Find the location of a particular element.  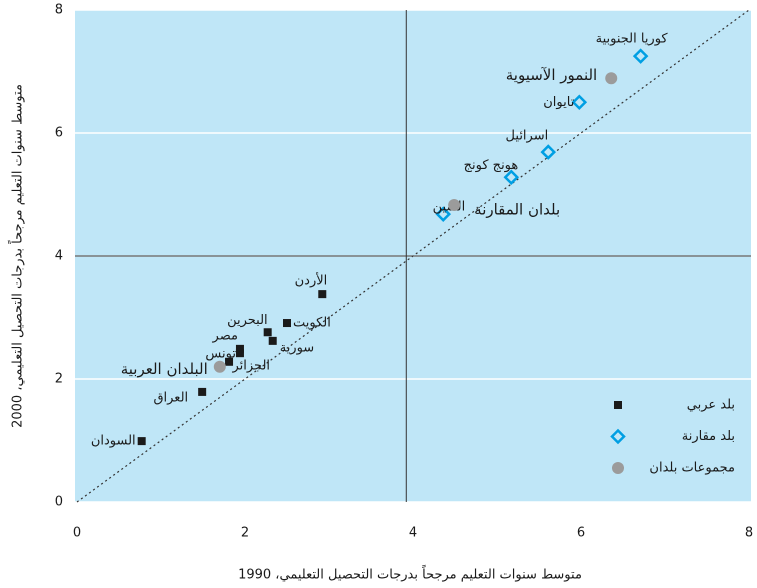

point-label: السودان is located at coordinates (113, 441).